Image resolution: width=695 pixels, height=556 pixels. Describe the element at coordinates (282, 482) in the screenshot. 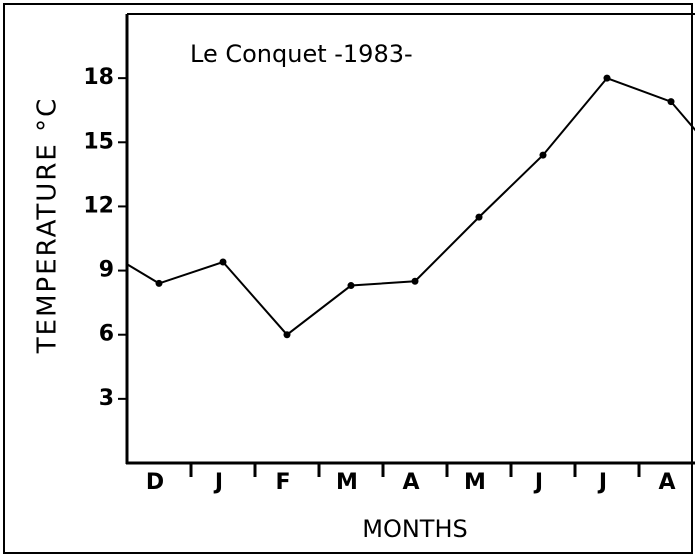

I see `x-tick-label: F` at that location.